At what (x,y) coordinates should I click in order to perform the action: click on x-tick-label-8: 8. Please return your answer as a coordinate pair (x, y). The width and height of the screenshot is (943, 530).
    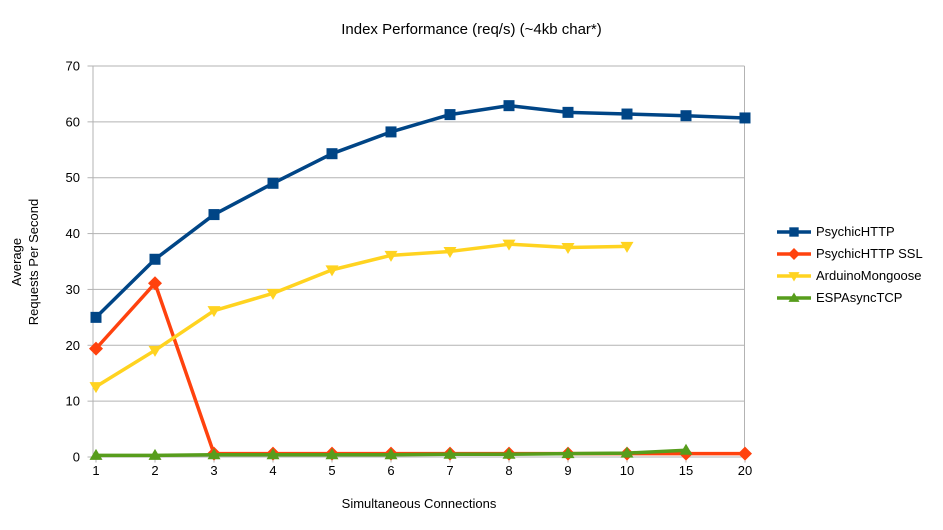
    Looking at the image, I should click on (508, 470).